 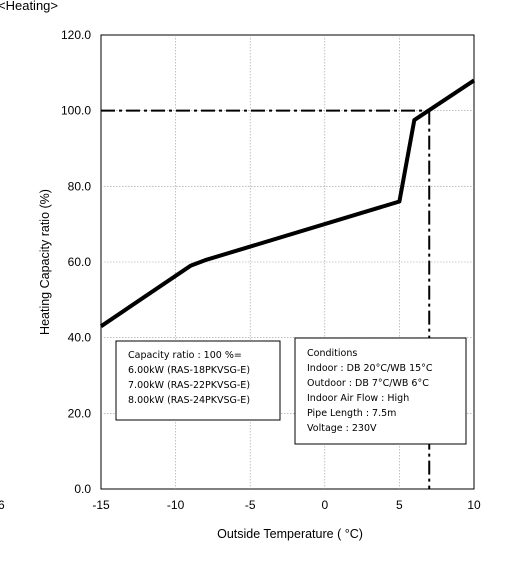 I want to click on conditions-note-line: Indoor Air Flow : High, so click(x=358, y=398).